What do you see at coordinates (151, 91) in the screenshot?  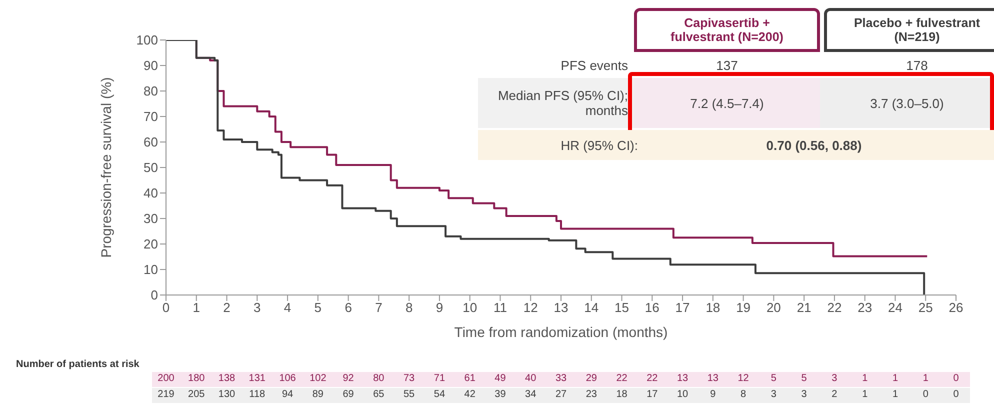 I see `y-tick-label: 80` at bounding box center [151, 91].